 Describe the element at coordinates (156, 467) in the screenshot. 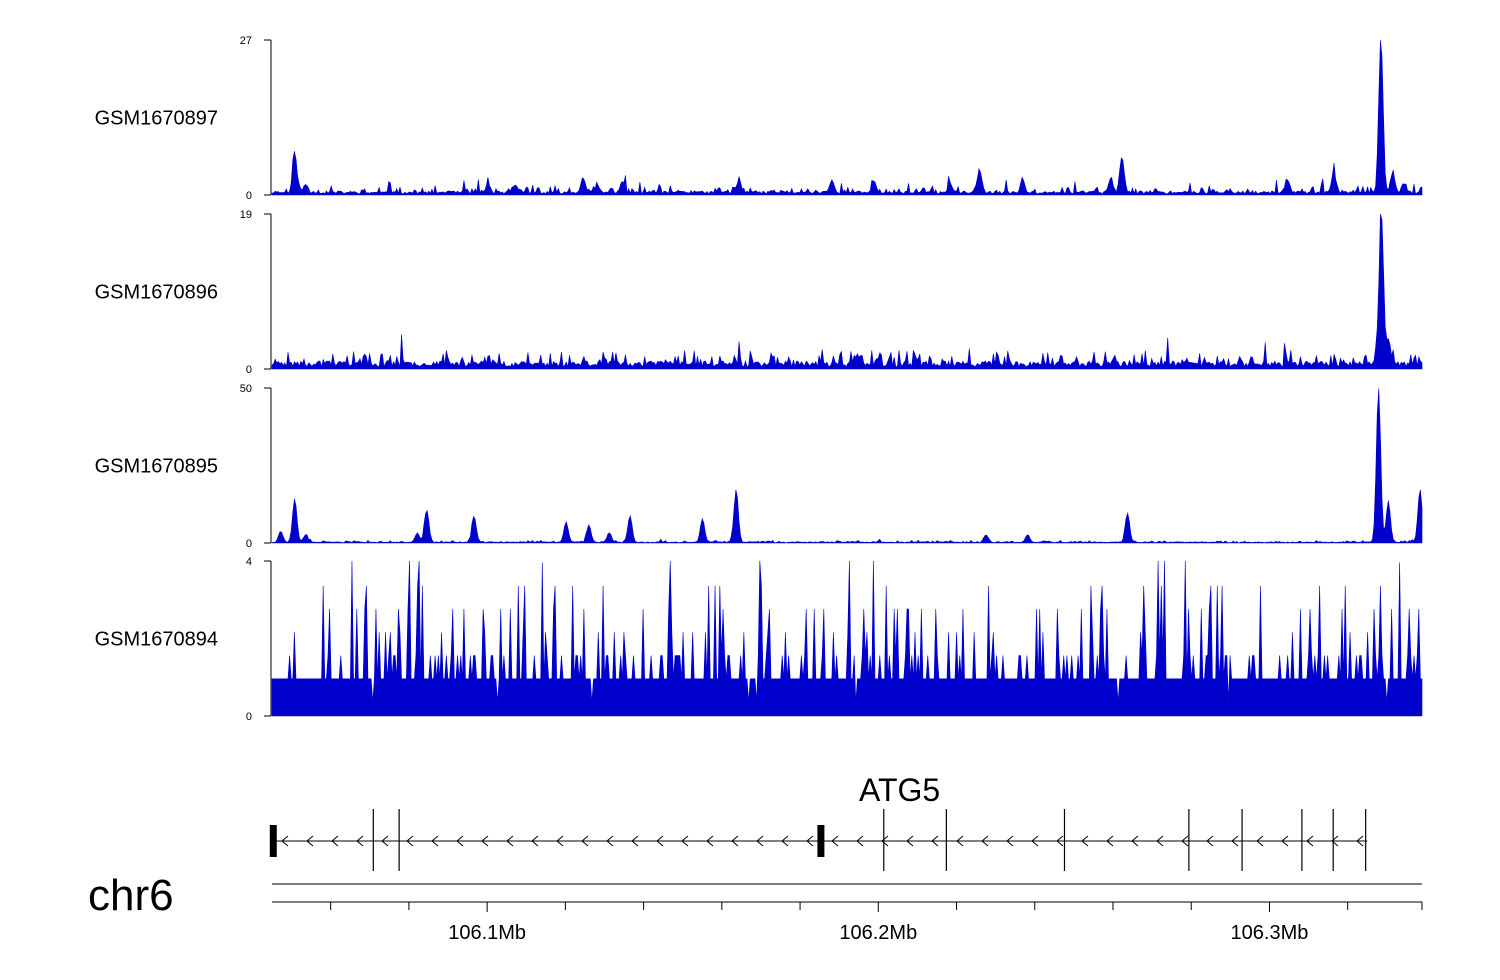

I see `track-label: GSM1670895` at that location.